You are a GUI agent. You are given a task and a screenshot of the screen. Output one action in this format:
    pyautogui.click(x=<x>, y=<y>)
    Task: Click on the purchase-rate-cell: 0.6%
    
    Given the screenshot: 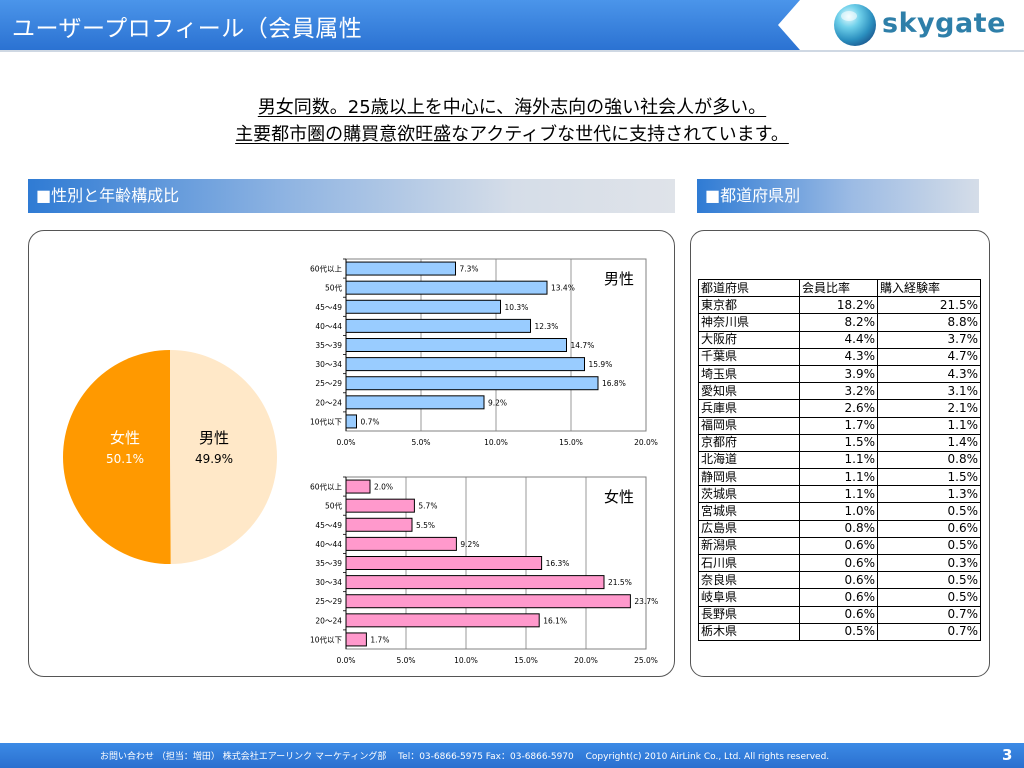 What is the action you would take?
    pyautogui.click(x=929, y=528)
    